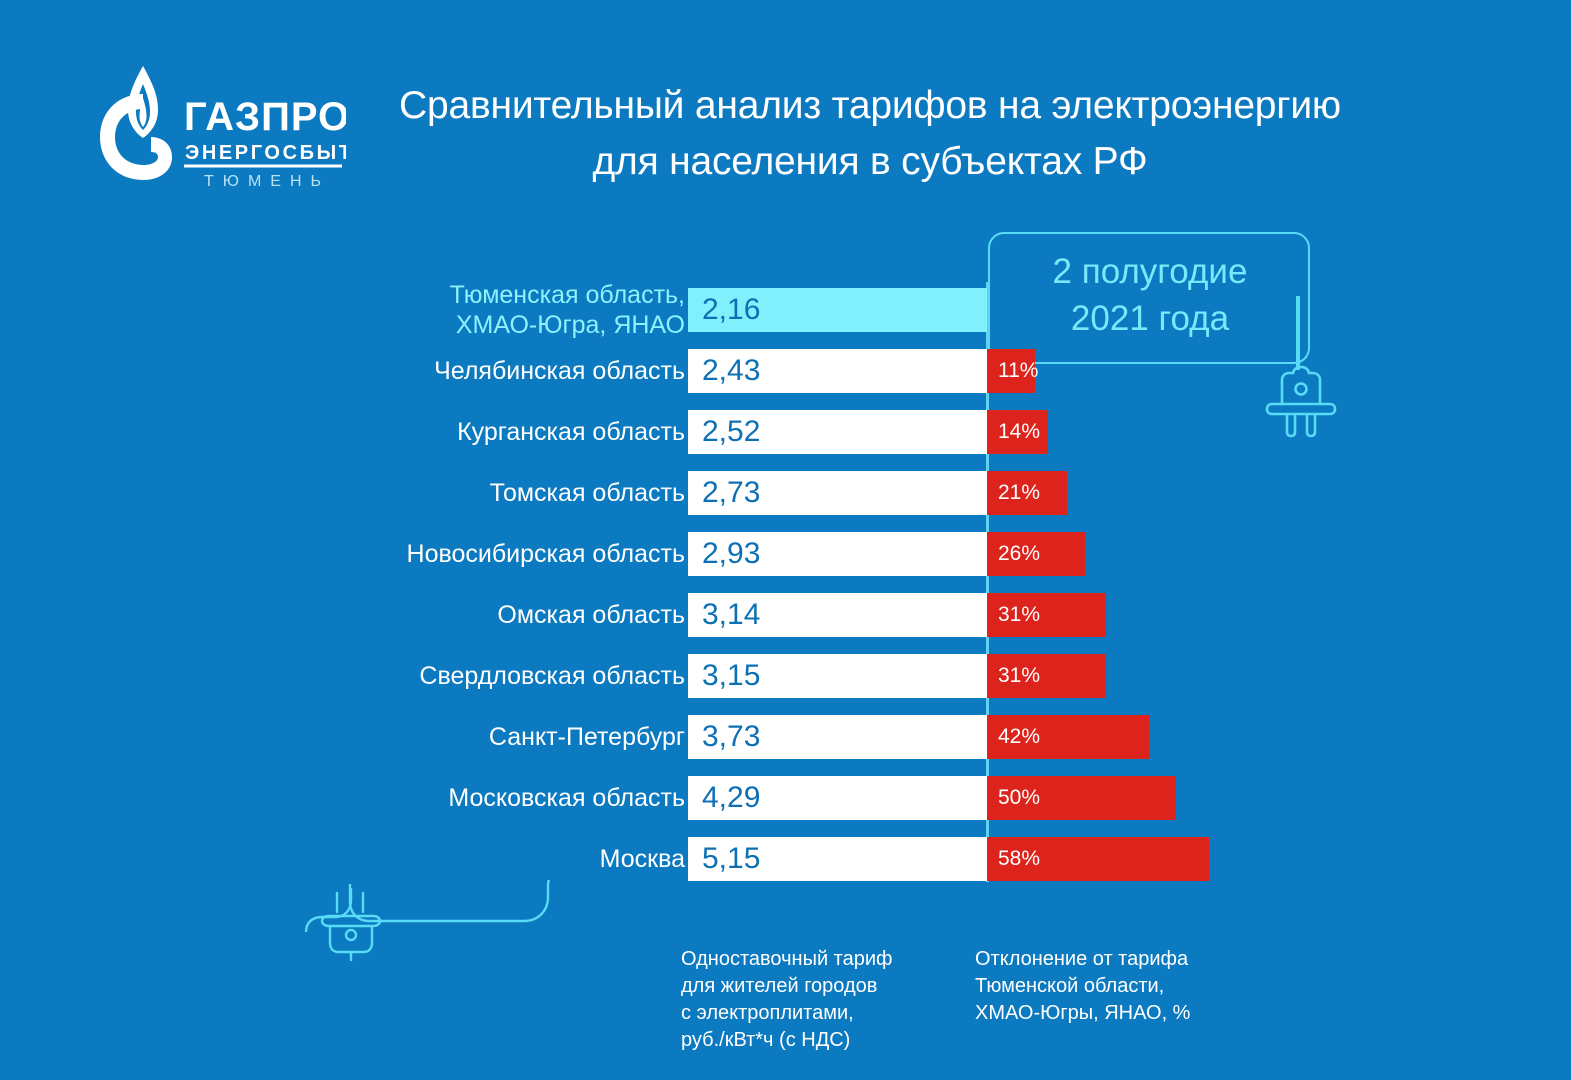 The width and height of the screenshot is (1571, 1080). What do you see at coordinates (731, 431) in the screenshot?
I see `tariff-value-text: 2,52` at bounding box center [731, 431].